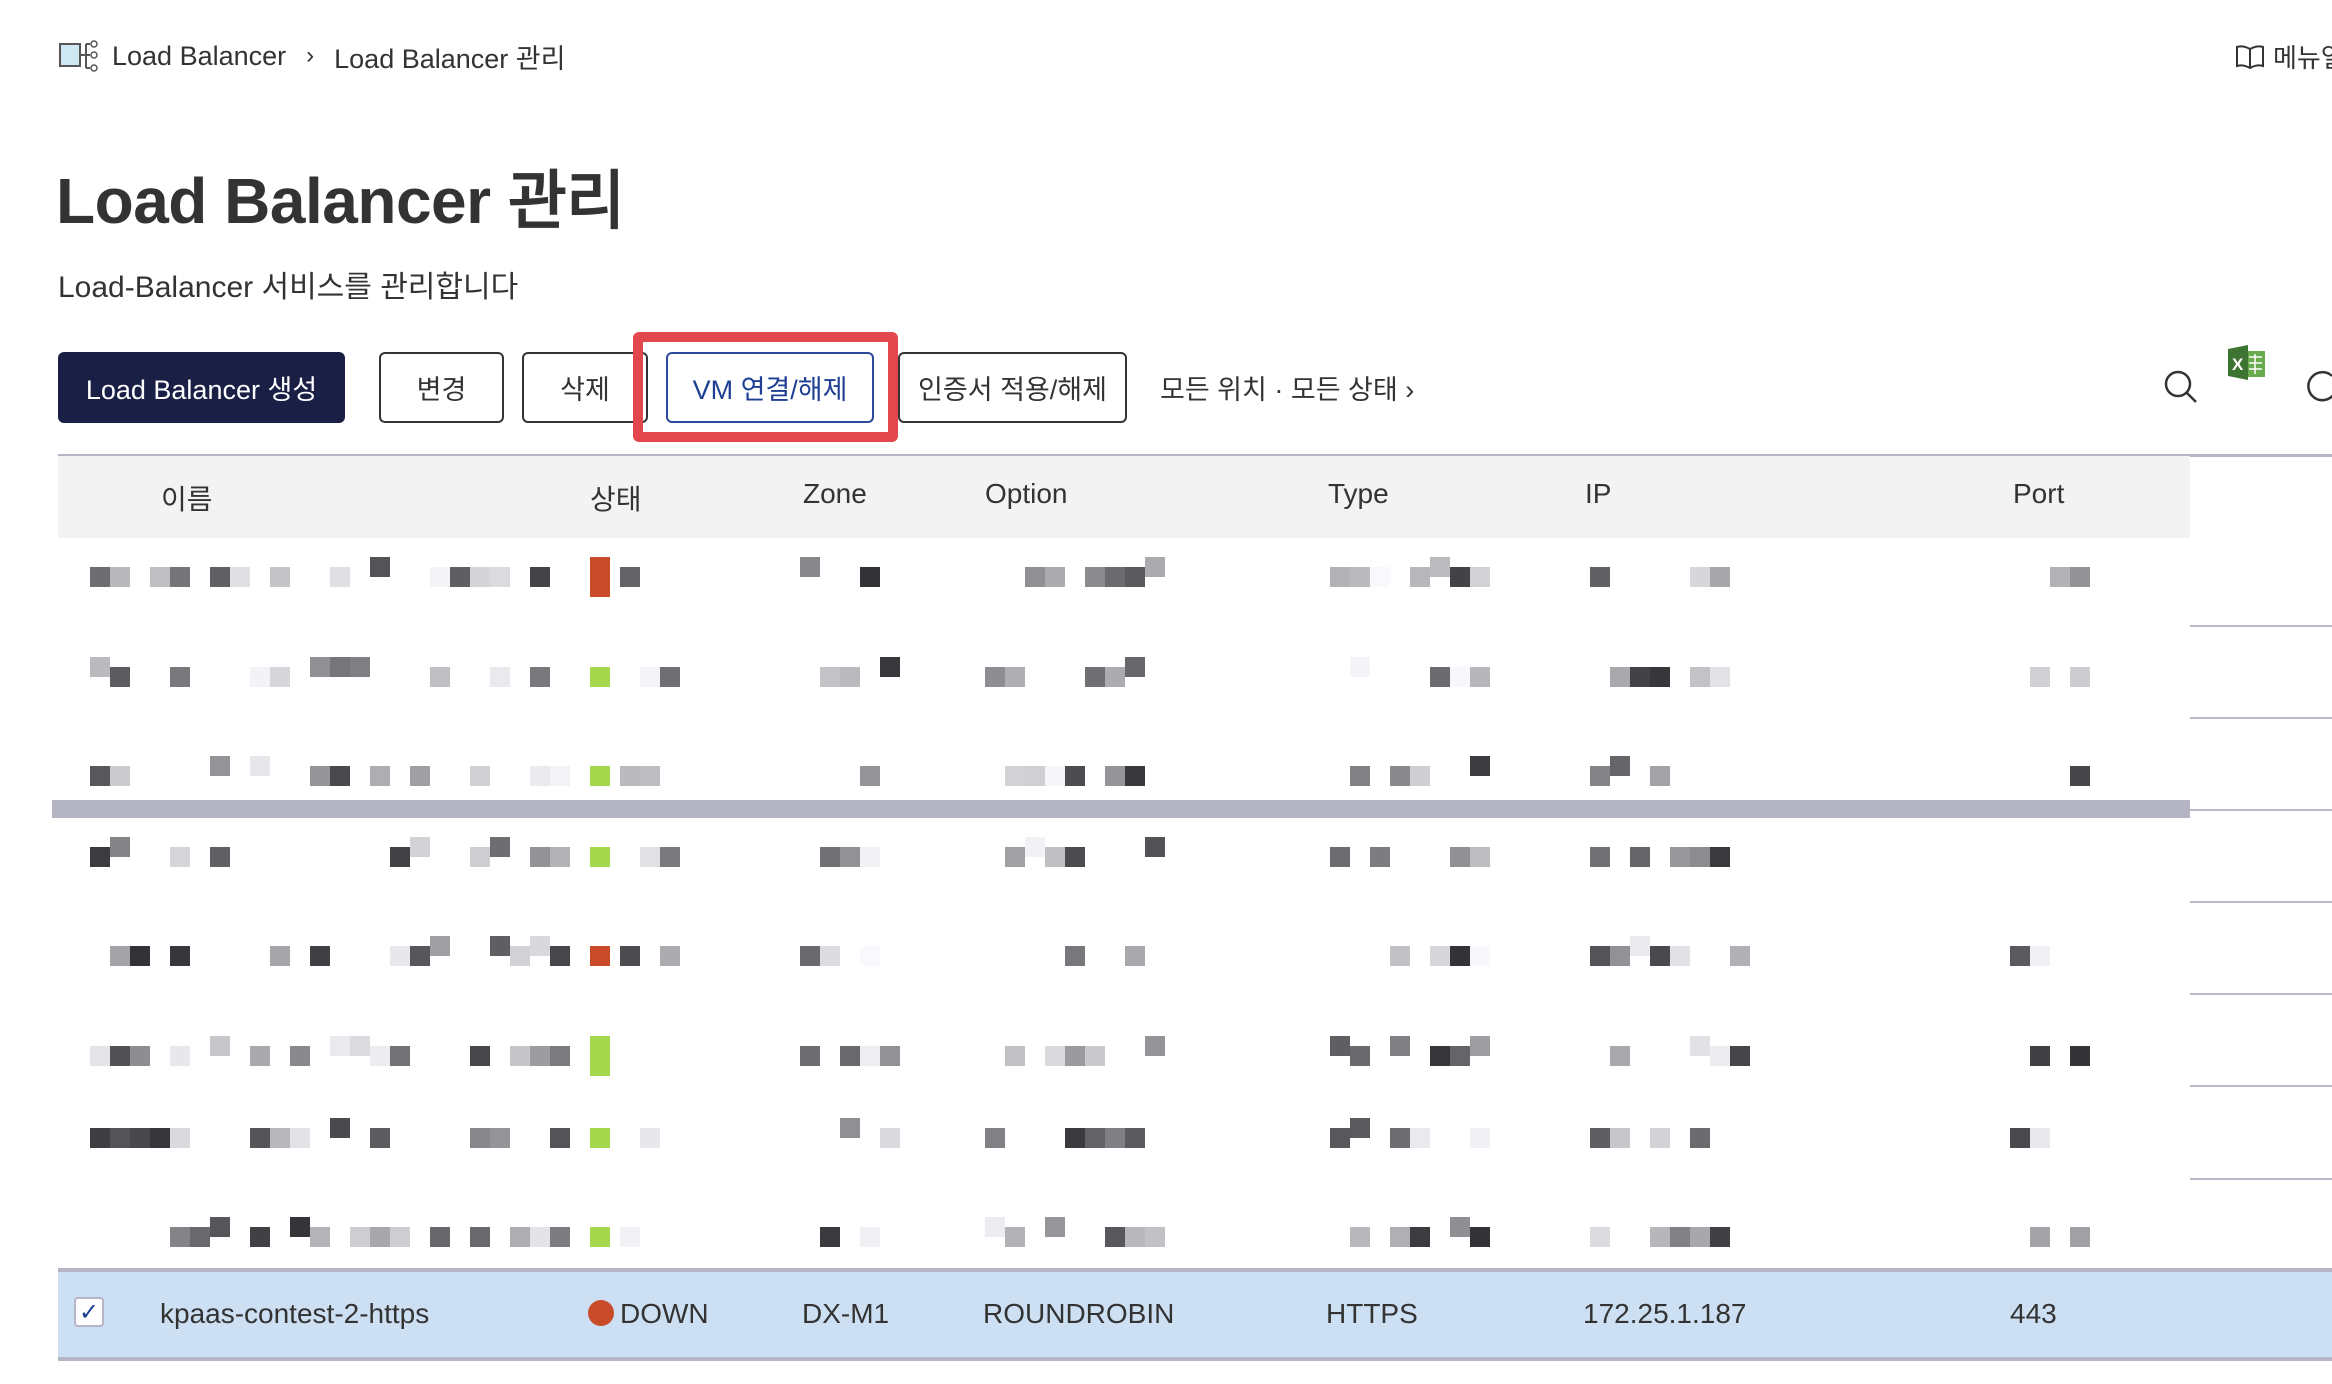 The width and height of the screenshot is (2332, 1384). Describe the element at coordinates (199, 55) in the screenshot. I see `breadcrumb-item-load-balancer: Load Balancer` at that location.